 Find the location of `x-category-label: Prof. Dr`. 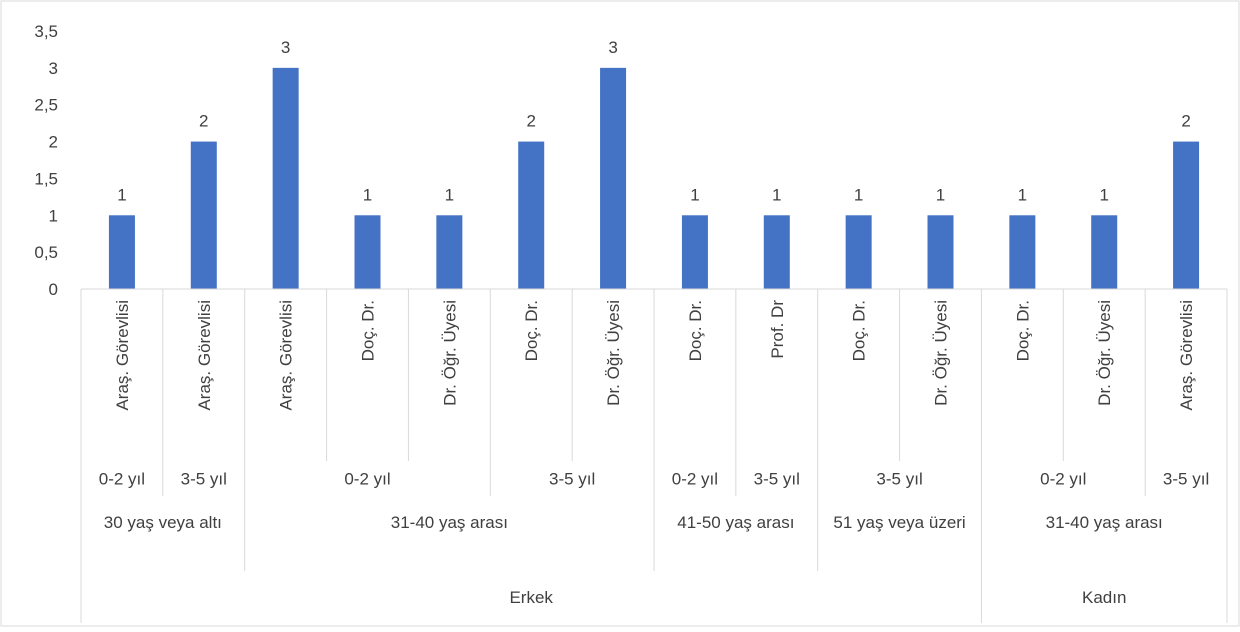

x-category-label: Prof. Dr is located at coordinates (777, 329).